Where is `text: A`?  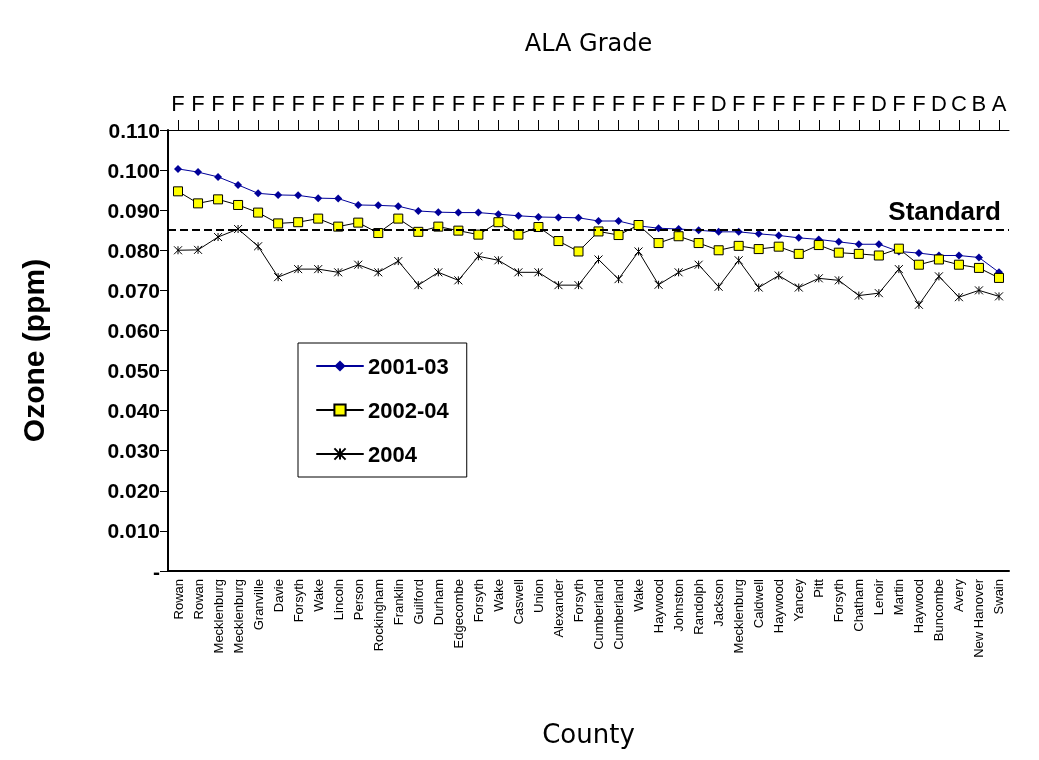
text: A is located at coordinates (999, 103).